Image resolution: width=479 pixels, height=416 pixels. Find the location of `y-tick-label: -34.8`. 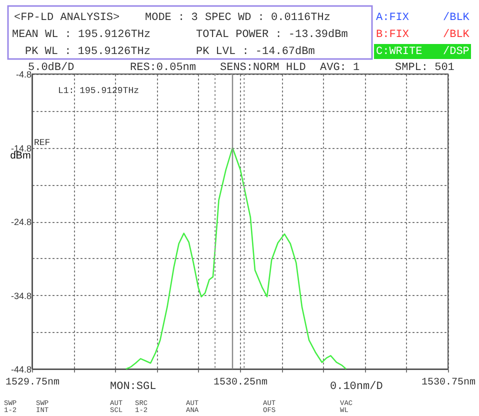

y-tick-label: -34.8 is located at coordinates (21, 295).